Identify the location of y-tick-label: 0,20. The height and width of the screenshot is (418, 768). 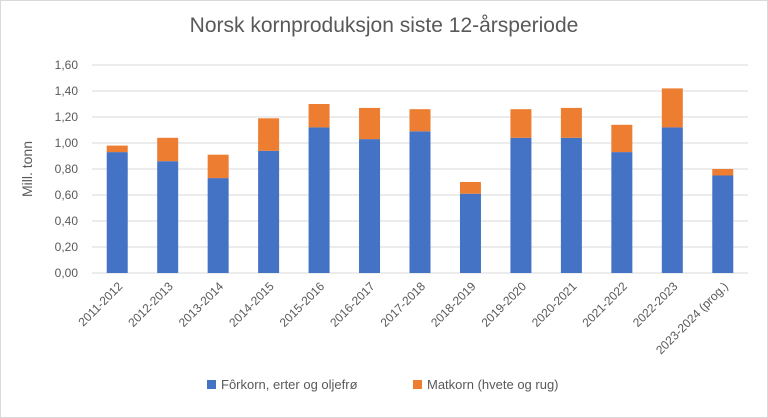
(67, 247).